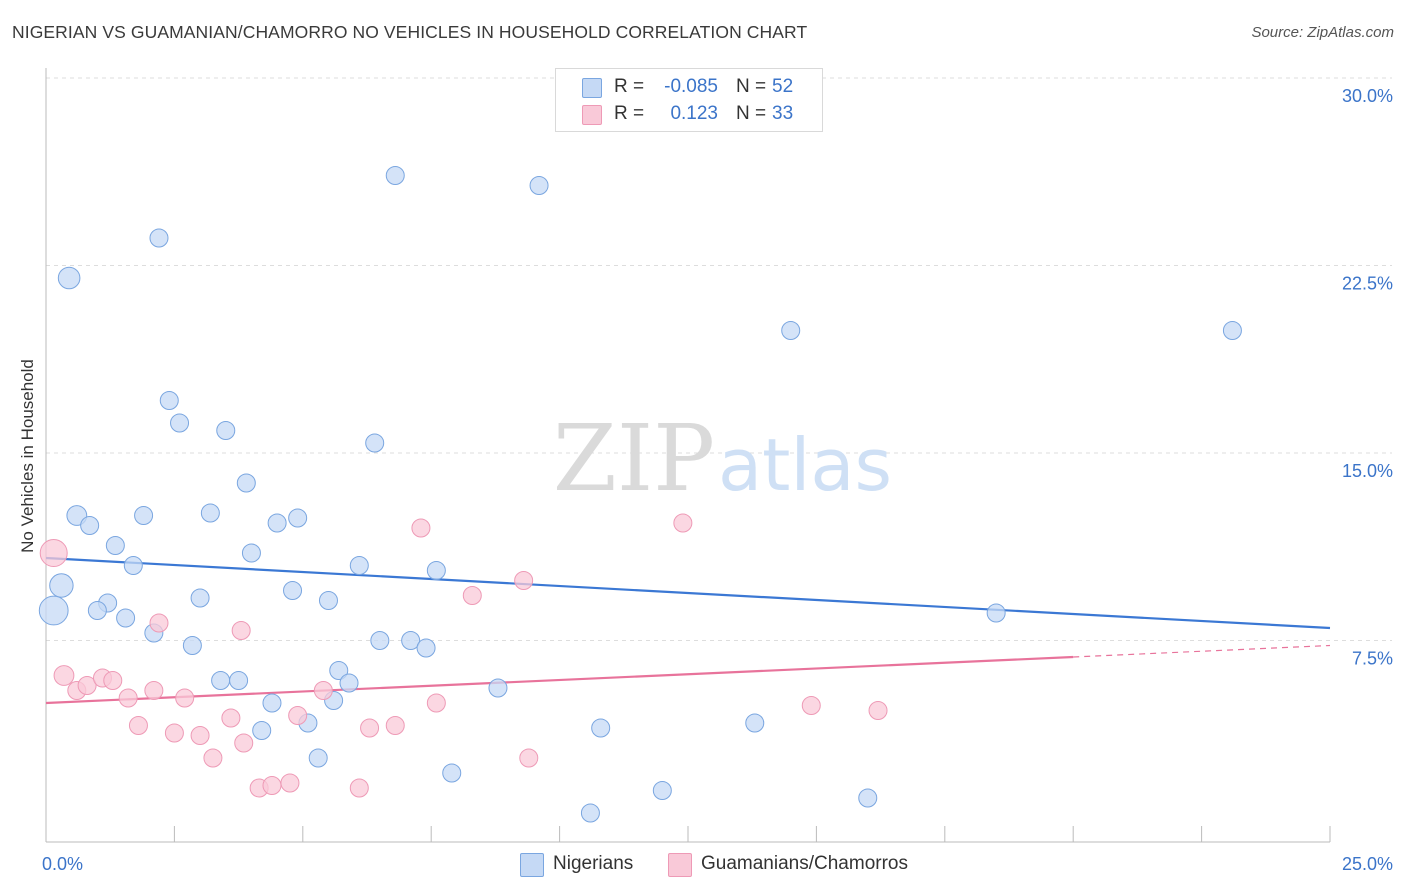 This screenshot has height=892, width=1406. I want to click on legend-n-value: 52, so click(783, 86).